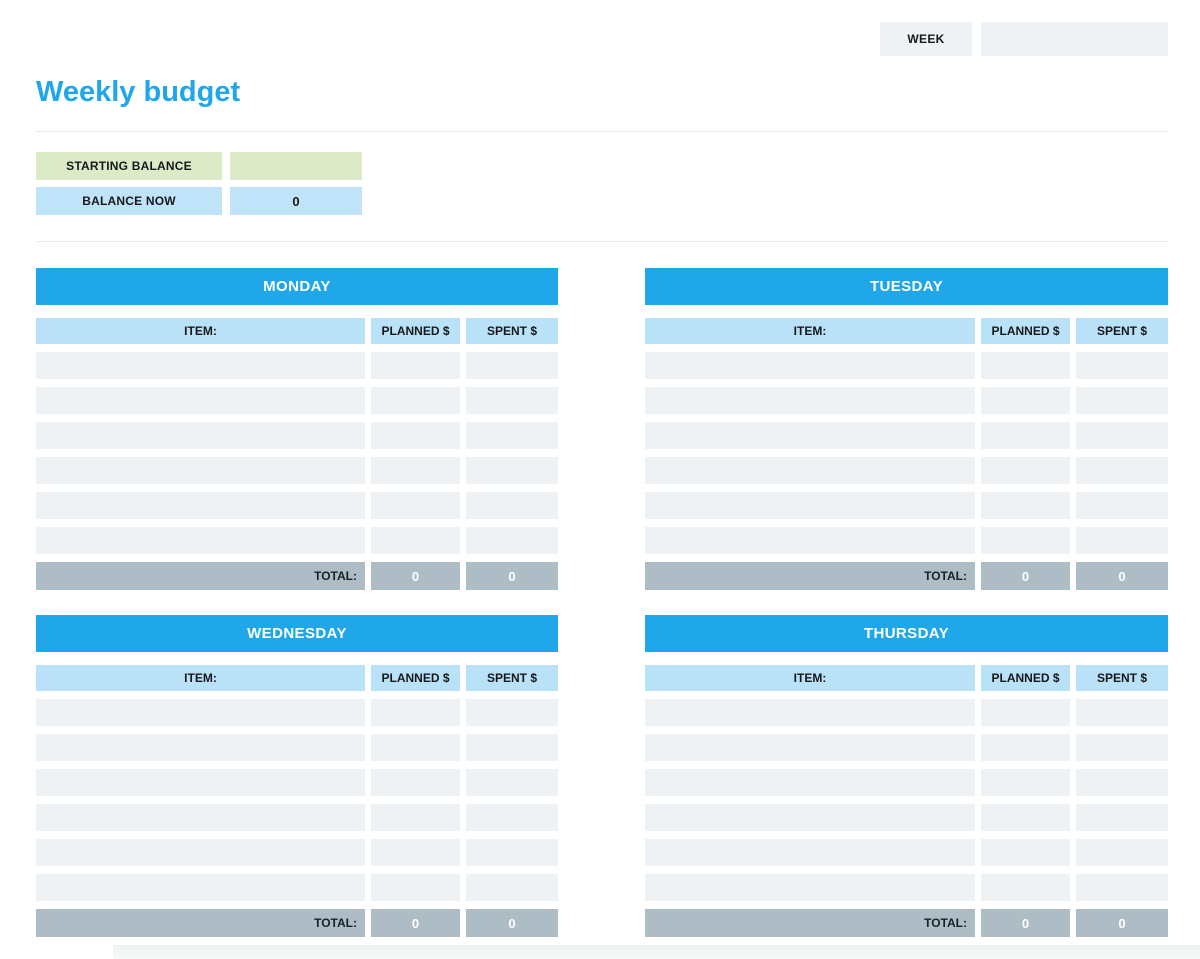  I want to click on total-spent: 0, so click(1122, 923).